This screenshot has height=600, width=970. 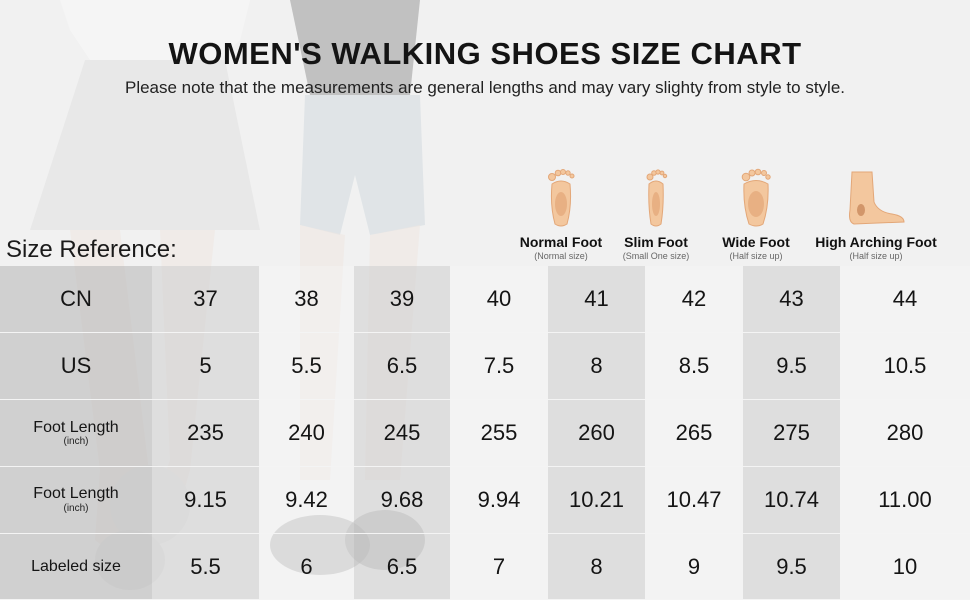 I want to click on page-title: WOMEN'S WALKING SHOES SIZE CHART, so click(x=485, y=53).